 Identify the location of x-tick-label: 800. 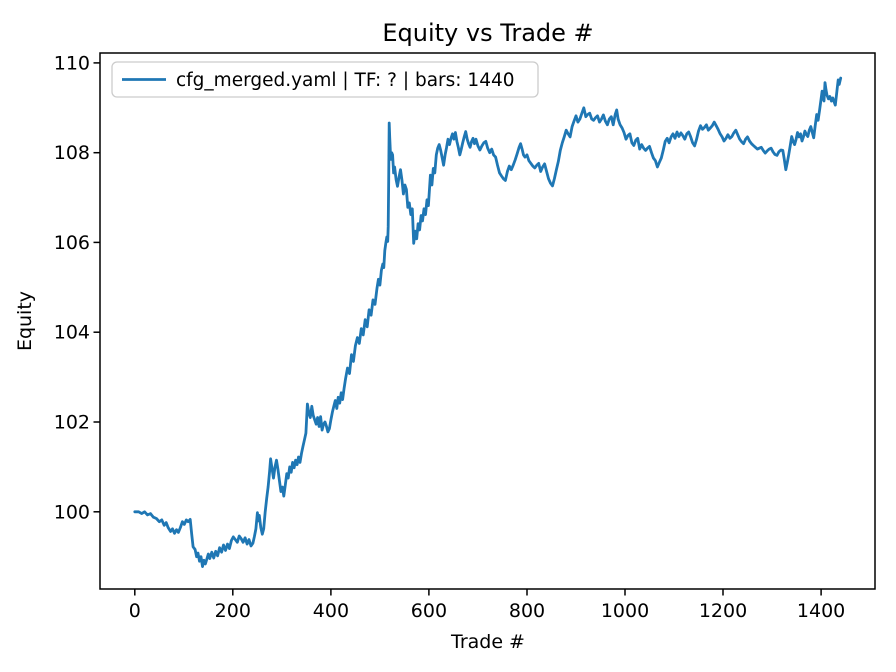
(527, 611).